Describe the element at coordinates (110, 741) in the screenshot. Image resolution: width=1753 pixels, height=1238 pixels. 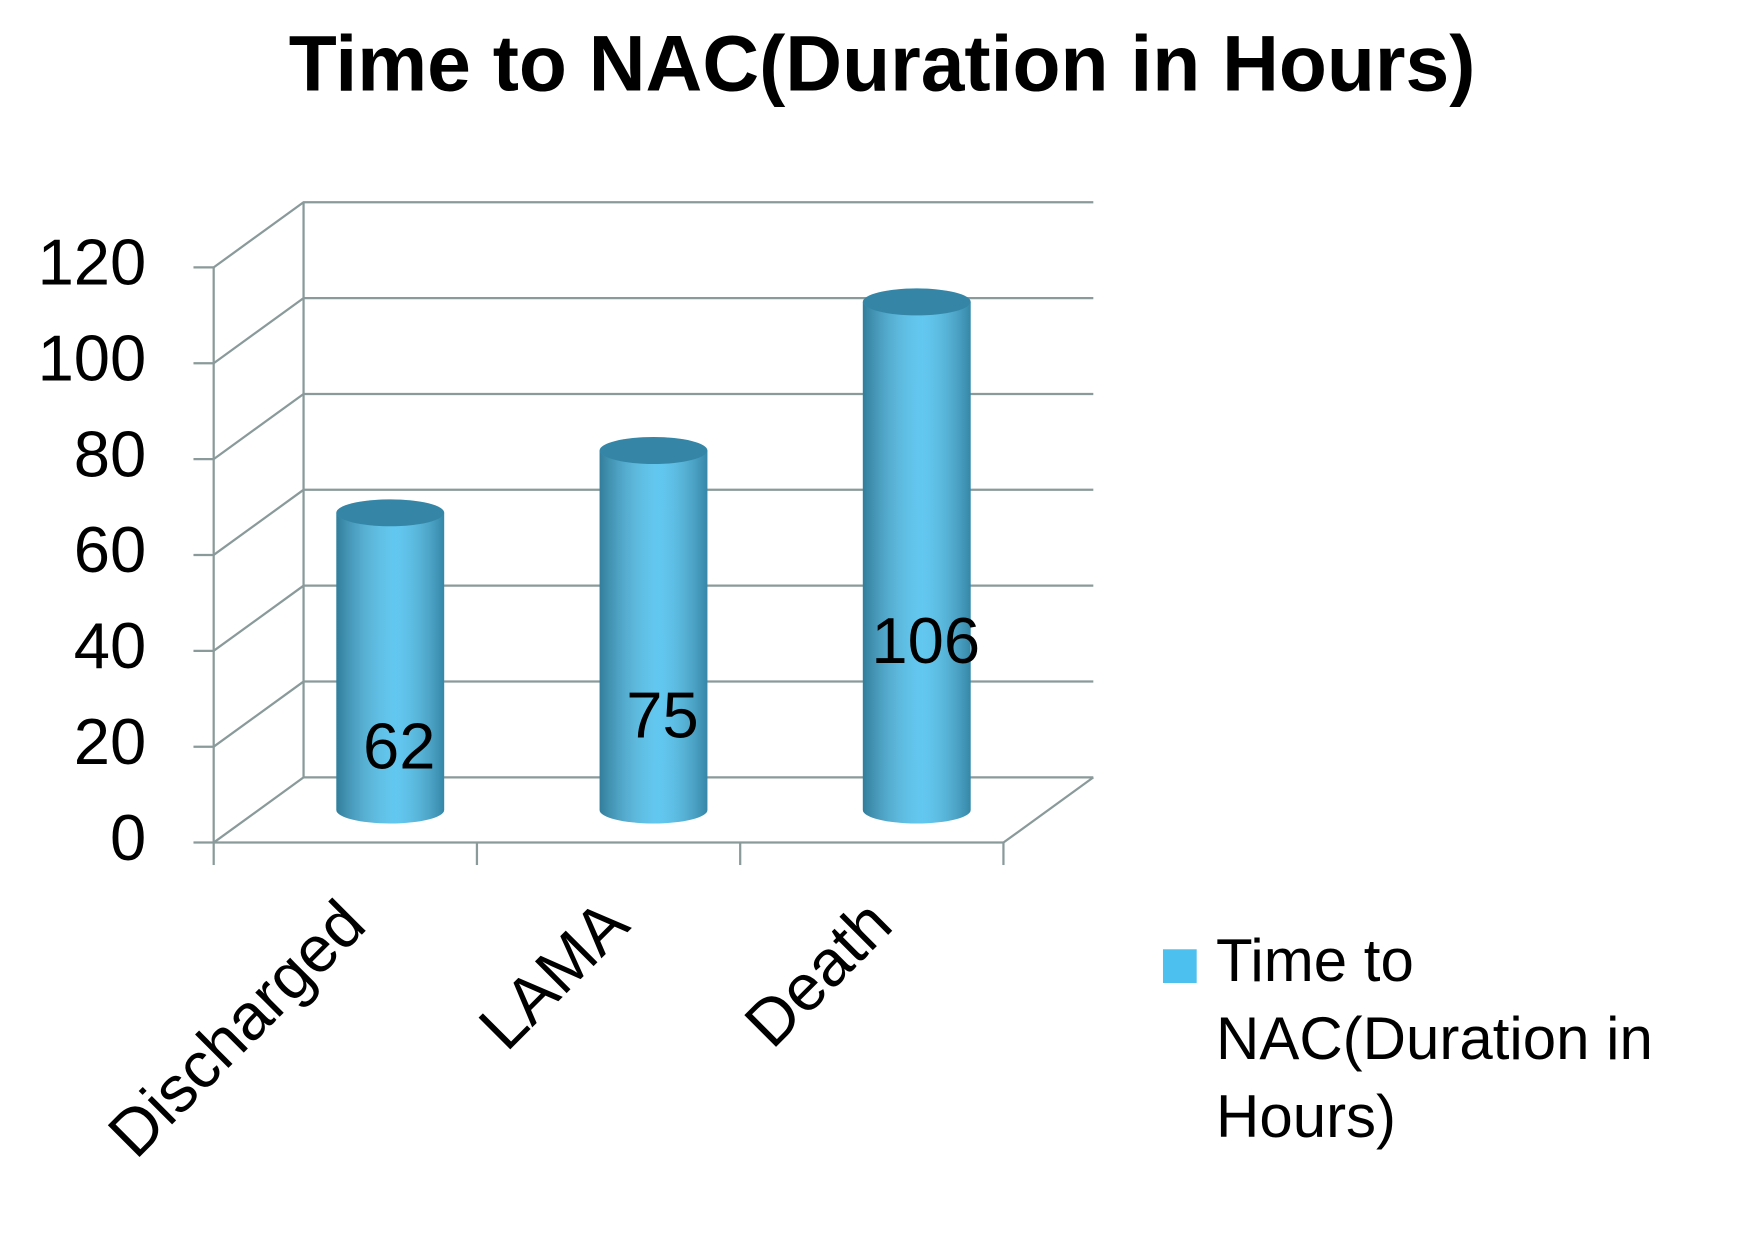
I see `y-tick-label: 20` at that location.